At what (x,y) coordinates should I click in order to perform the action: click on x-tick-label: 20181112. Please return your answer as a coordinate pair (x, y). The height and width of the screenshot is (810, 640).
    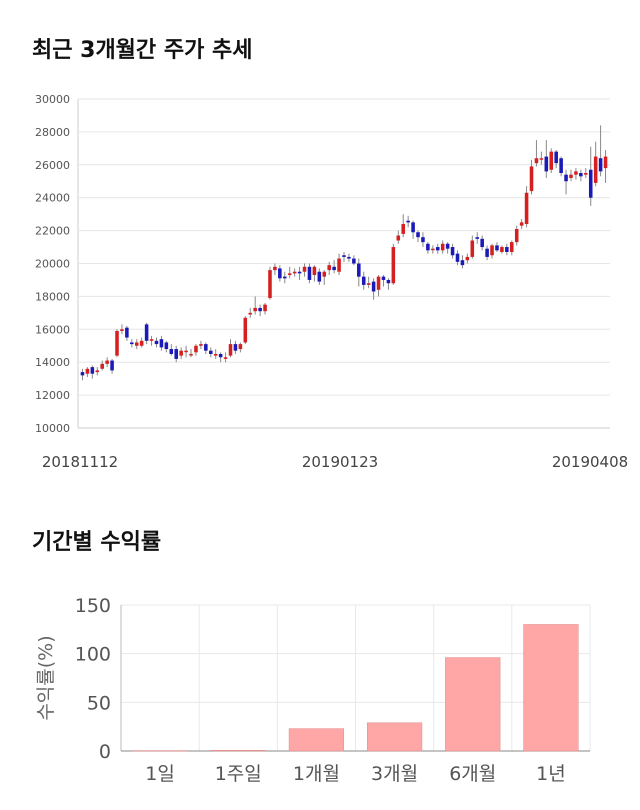
    Looking at the image, I should click on (80, 462).